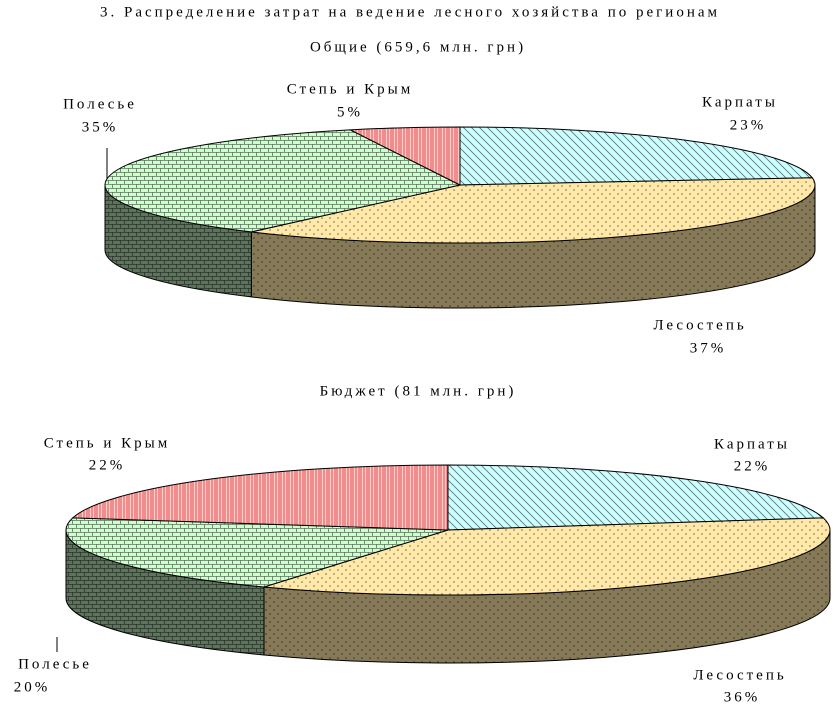 This screenshot has height=713, width=838. I want to click on slice-value-label: 36%, so click(742, 697).